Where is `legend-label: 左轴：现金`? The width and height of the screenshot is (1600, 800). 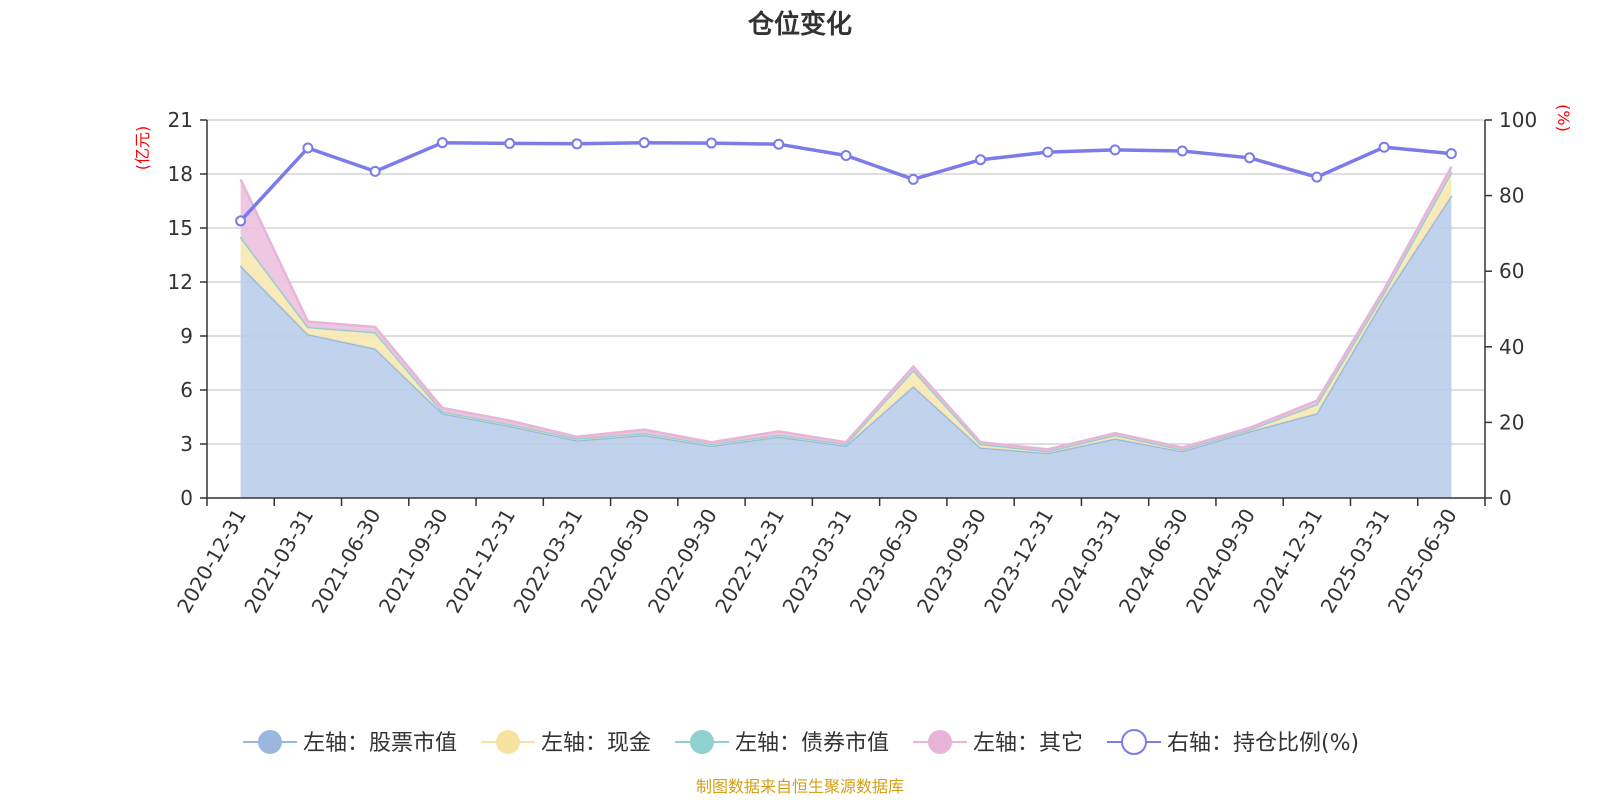 legend-label: 左轴：现金 is located at coordinates (596, 743).